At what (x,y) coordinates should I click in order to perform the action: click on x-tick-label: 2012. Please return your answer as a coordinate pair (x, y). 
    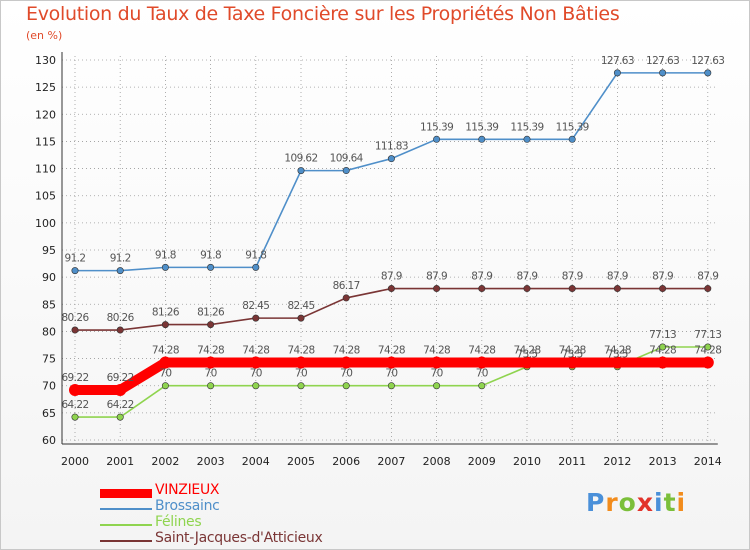
    Looking at the image, I should click on (617, 461).